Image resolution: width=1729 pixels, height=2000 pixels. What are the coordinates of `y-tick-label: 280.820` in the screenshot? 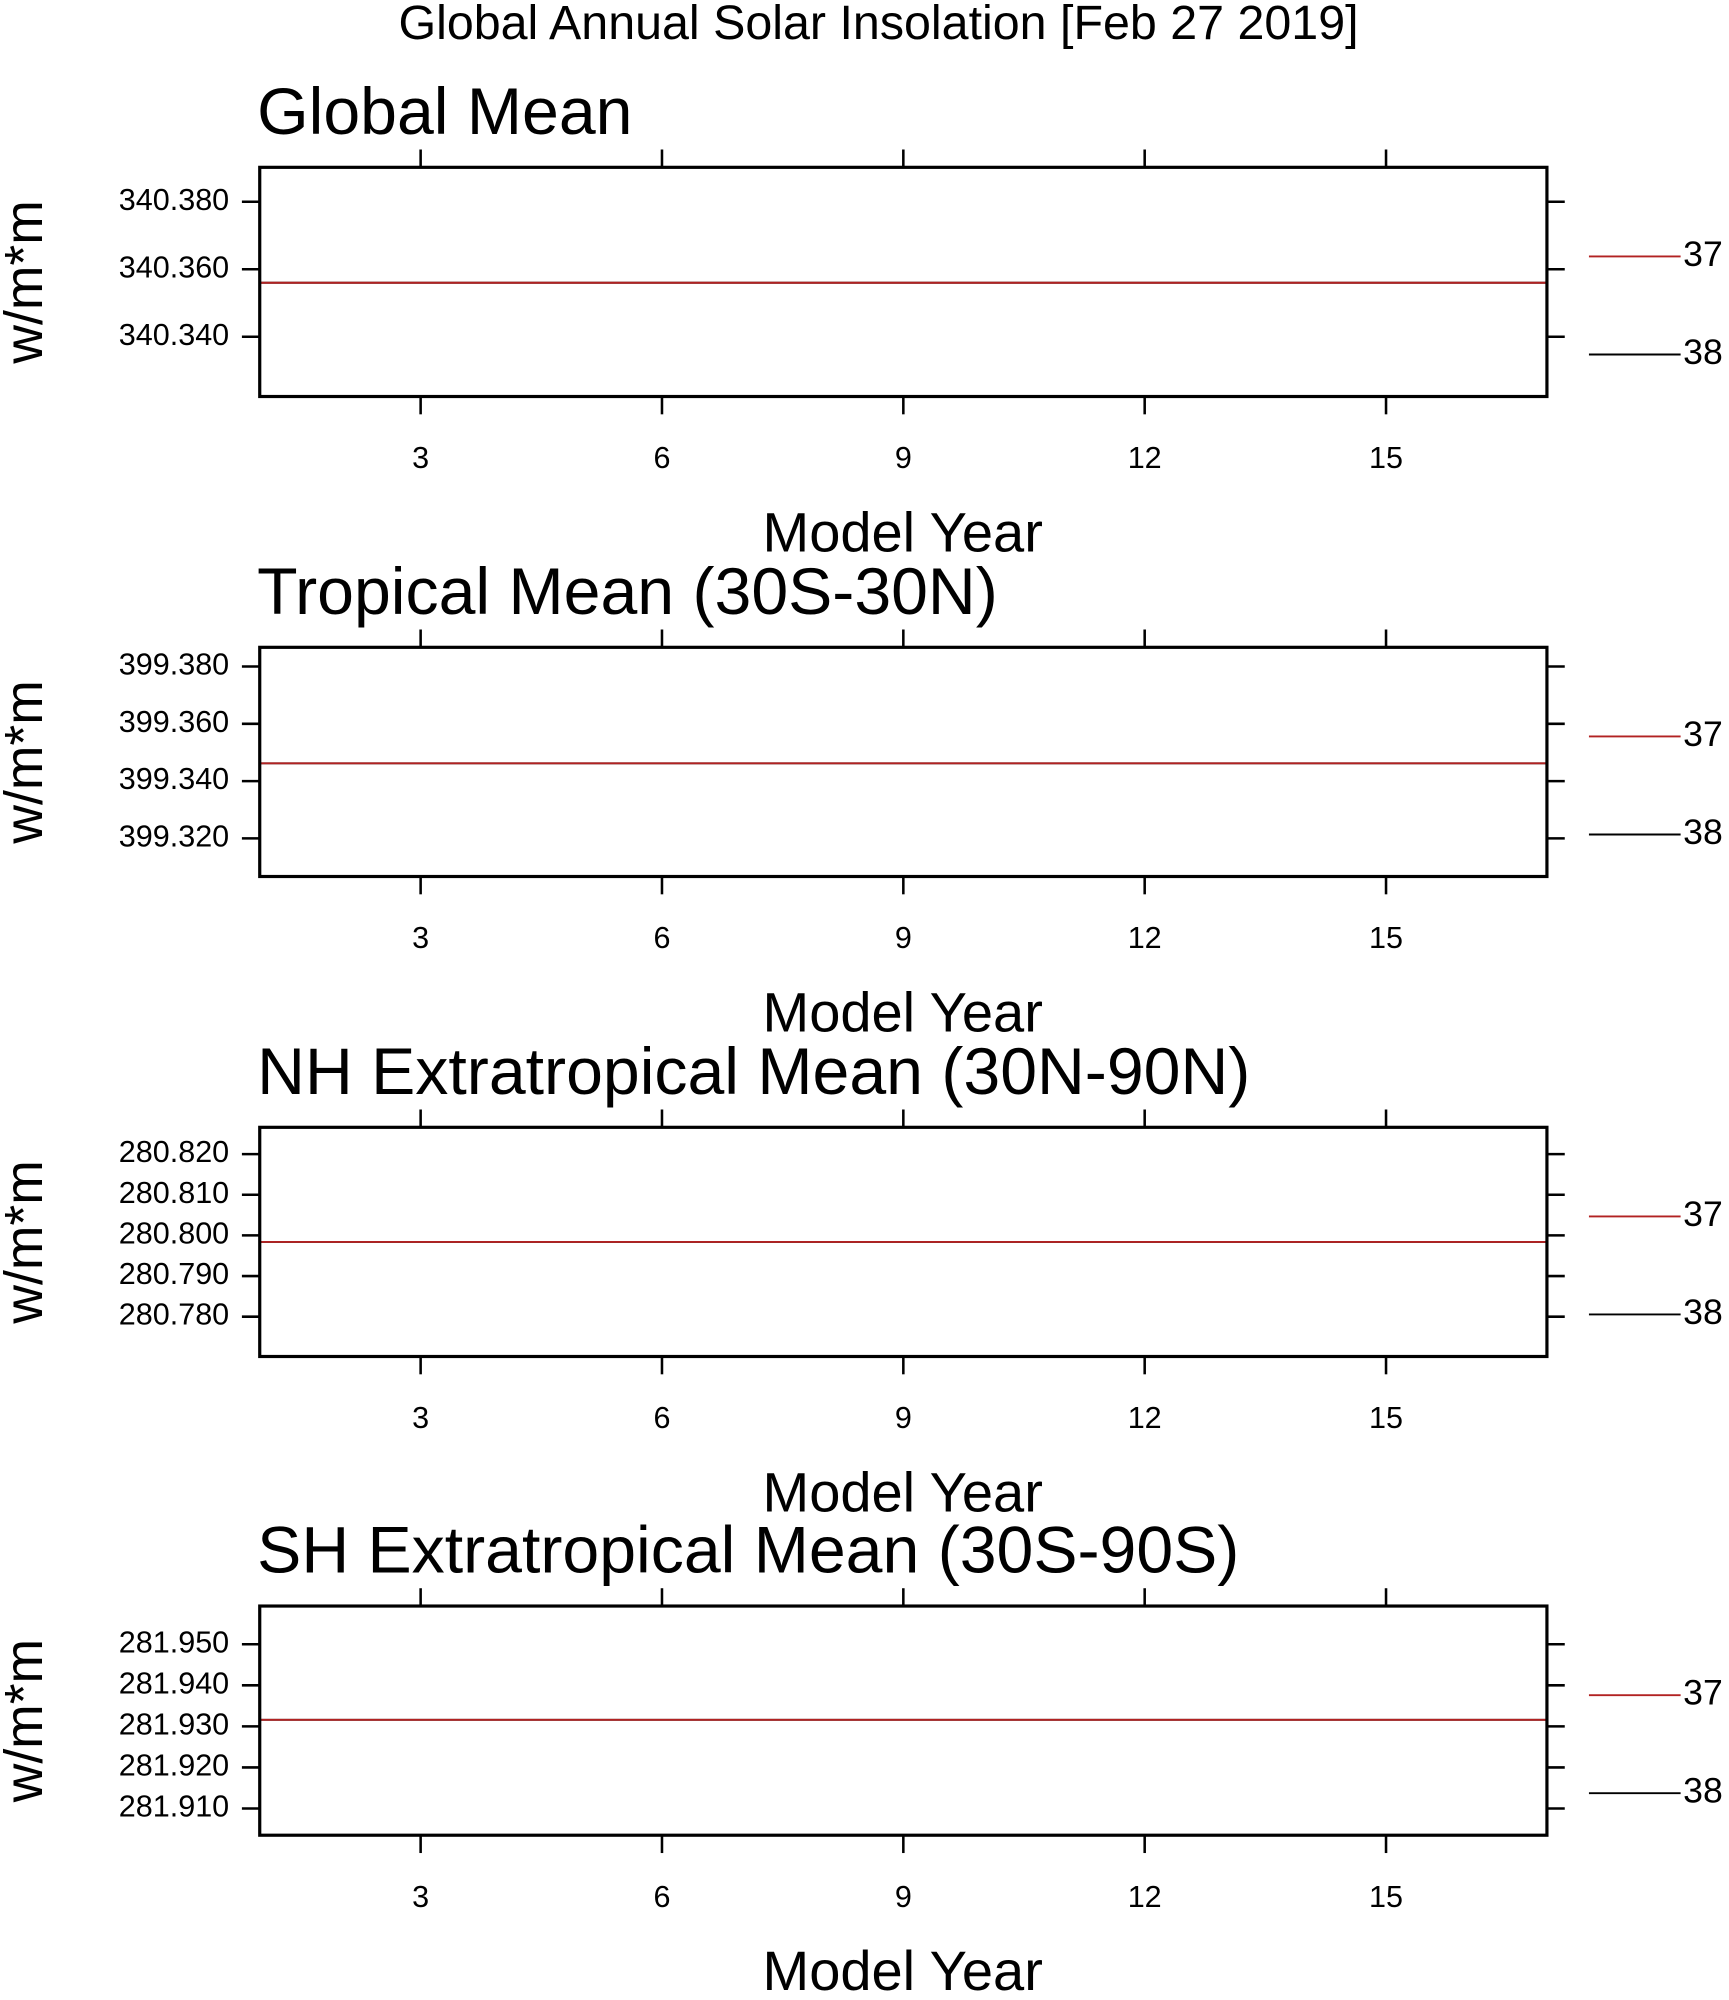 It's located at (174, 1152).